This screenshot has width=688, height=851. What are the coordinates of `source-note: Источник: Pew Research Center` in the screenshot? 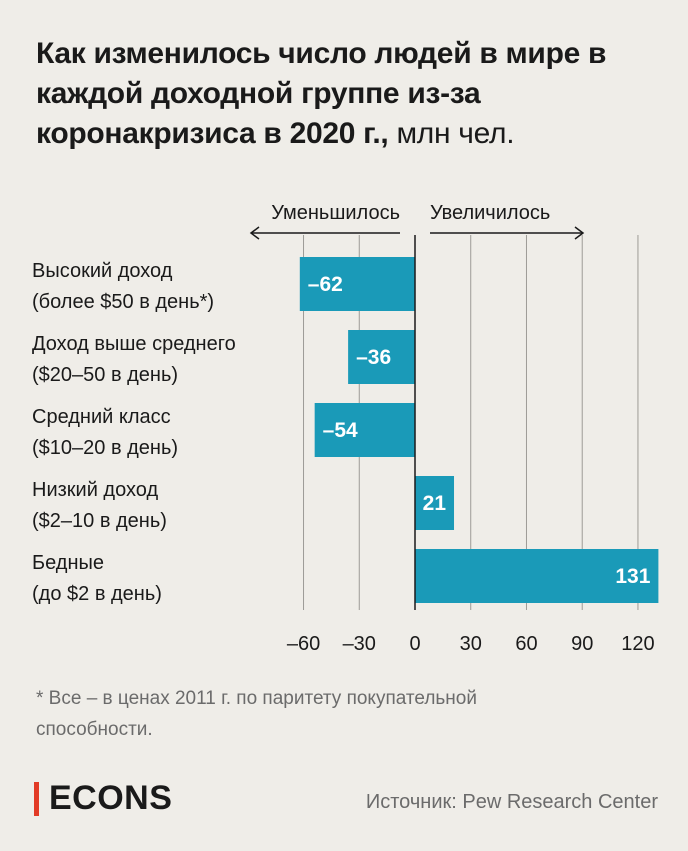 It's located at (511, 802).